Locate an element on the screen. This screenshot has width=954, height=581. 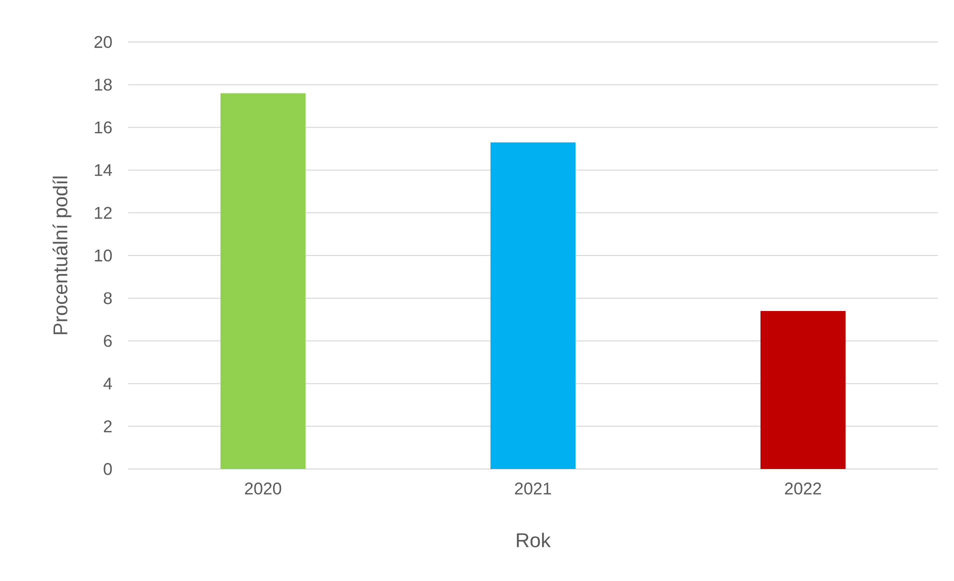
y-tick-label: 20 is located at coordinates (103, 42).